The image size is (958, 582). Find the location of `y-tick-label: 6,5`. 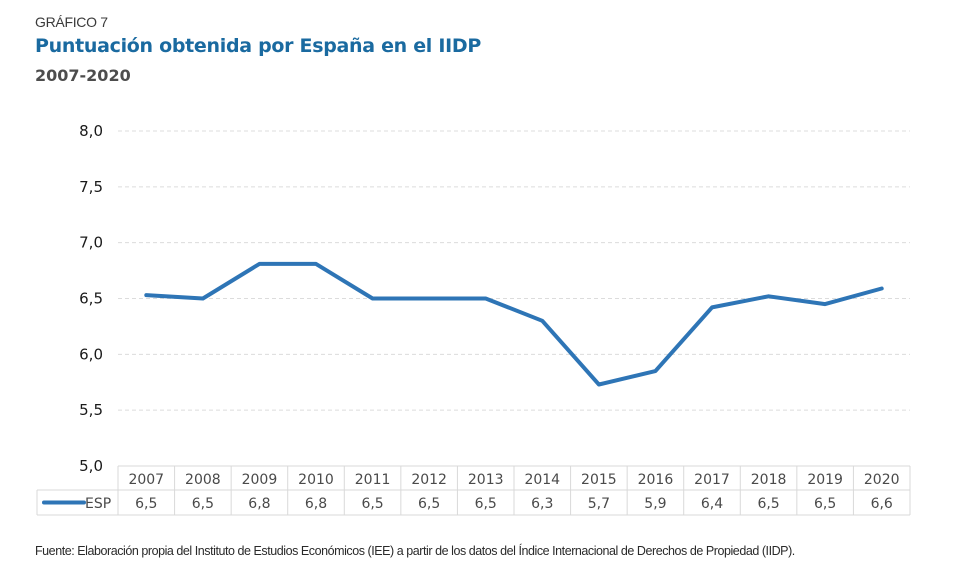

y-tick-label: 6,5 is located at coordinates (91, 299).